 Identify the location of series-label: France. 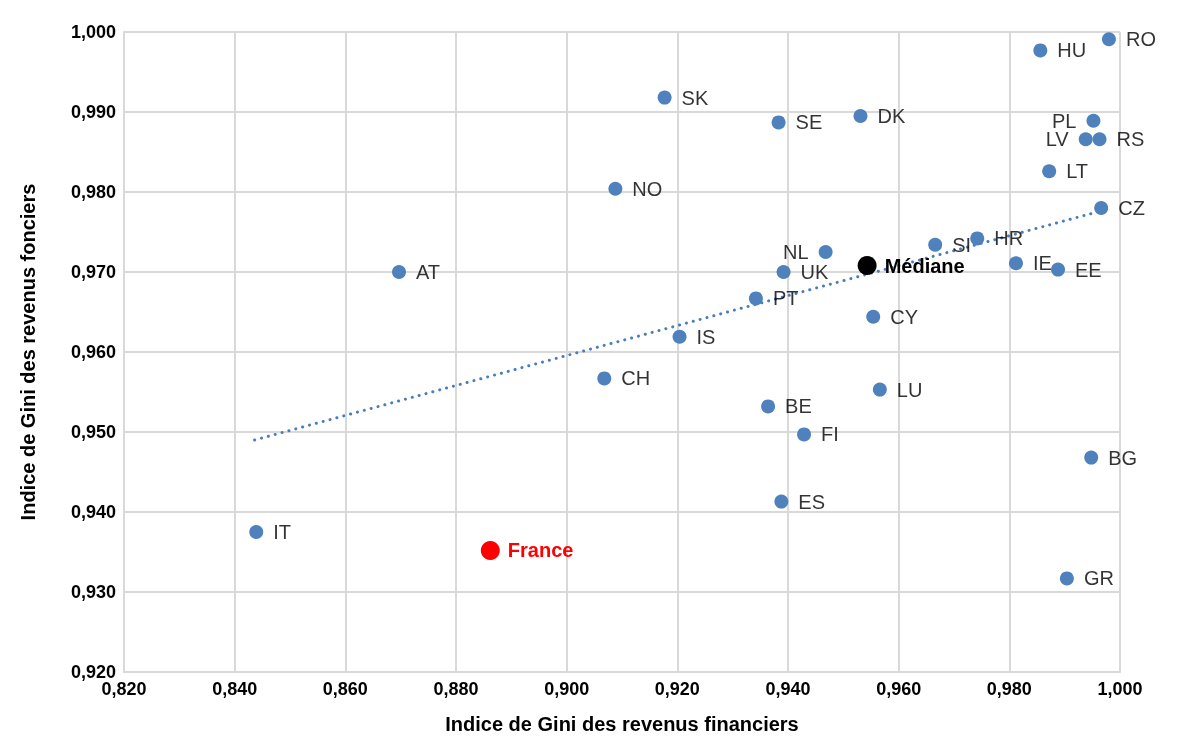
(540, 550).